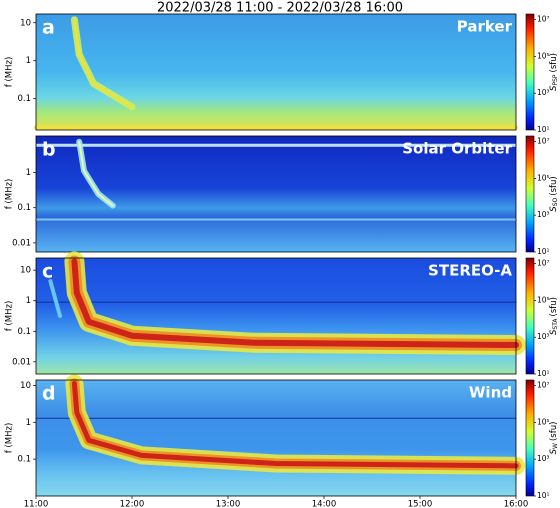 The height and width of the screenshot is (508, 560). Describe the element at coordinates (457, 149) in the screenshot. I see `spacecraft-name: Solar Orbiter` at that location.